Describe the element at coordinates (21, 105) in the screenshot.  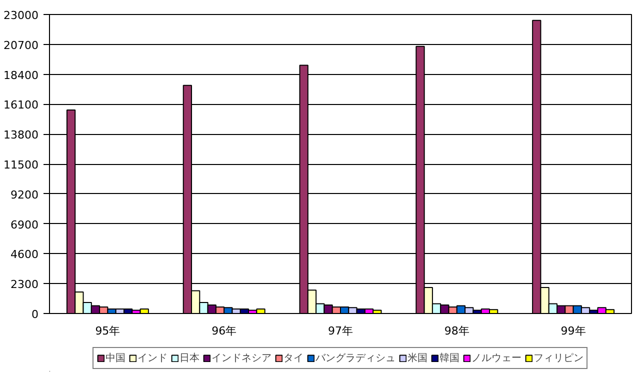
I see `y-tick-label: 16100` at that location.